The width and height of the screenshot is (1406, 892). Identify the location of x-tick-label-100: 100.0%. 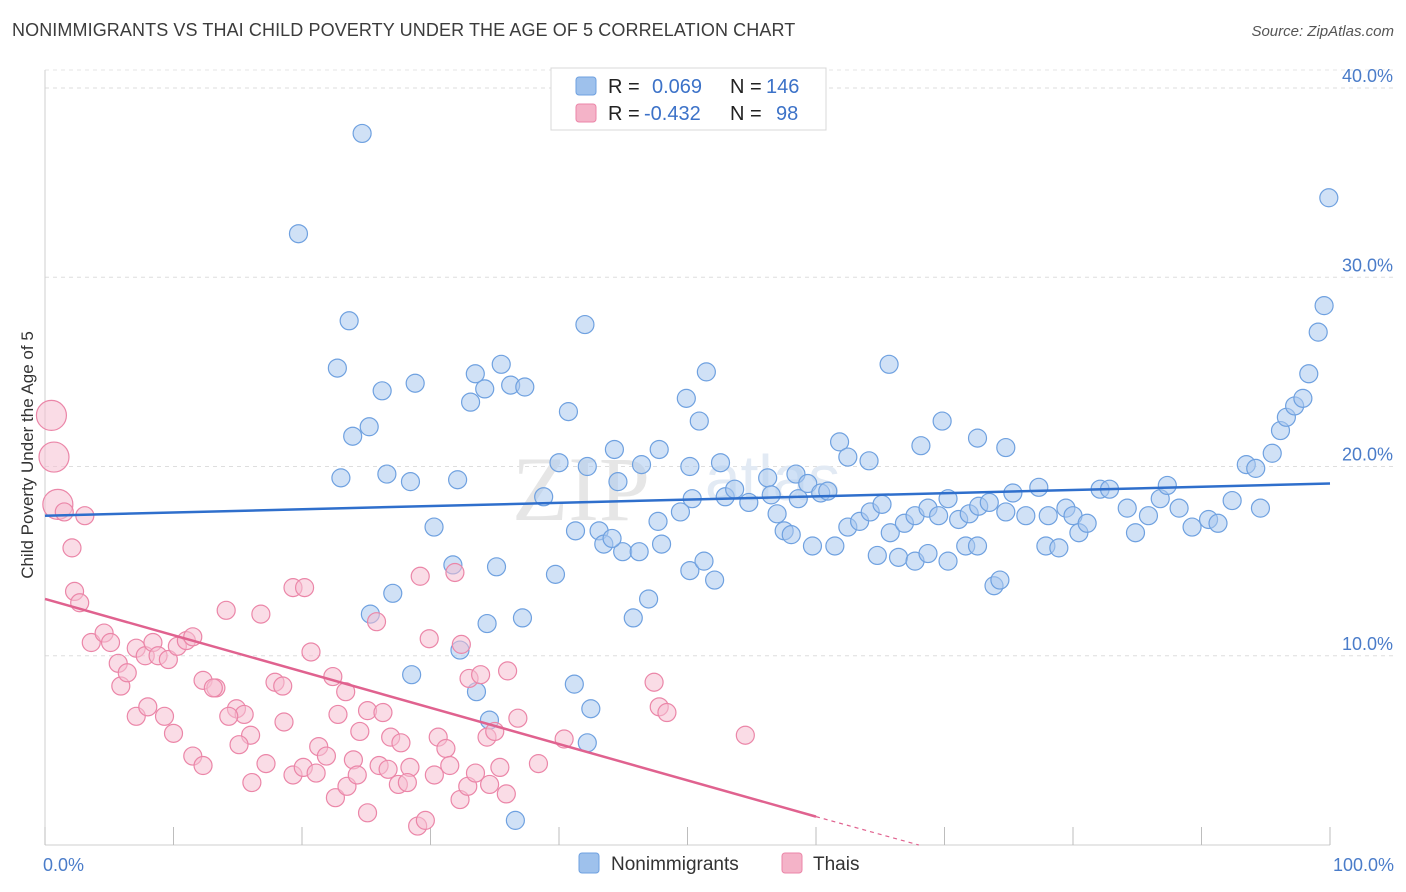
(1363, 865).